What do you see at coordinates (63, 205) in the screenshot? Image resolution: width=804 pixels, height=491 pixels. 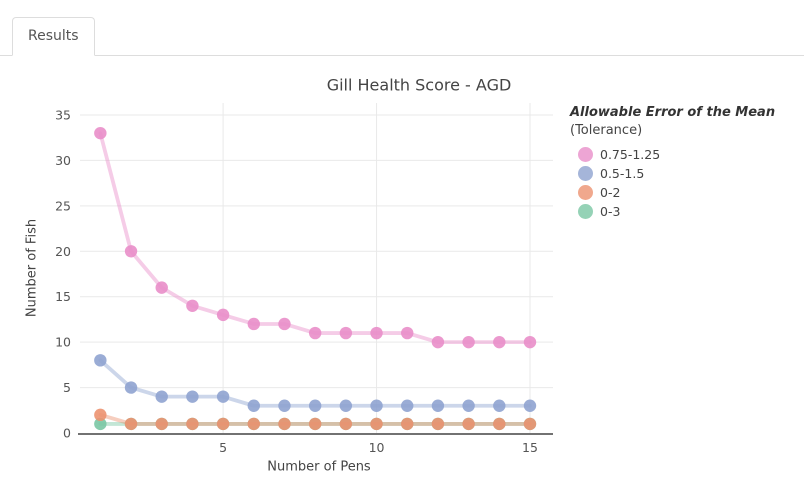 I see `y-tick-label: 25` at bounding box center [63, 205].